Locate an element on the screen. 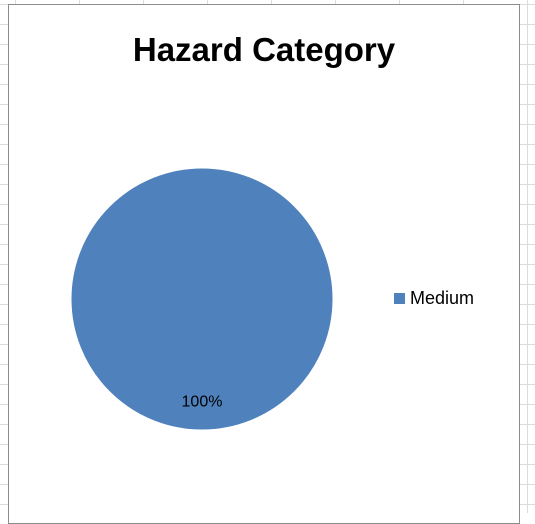  chart-title: Hazard Category is located at coordinates (264, 49).